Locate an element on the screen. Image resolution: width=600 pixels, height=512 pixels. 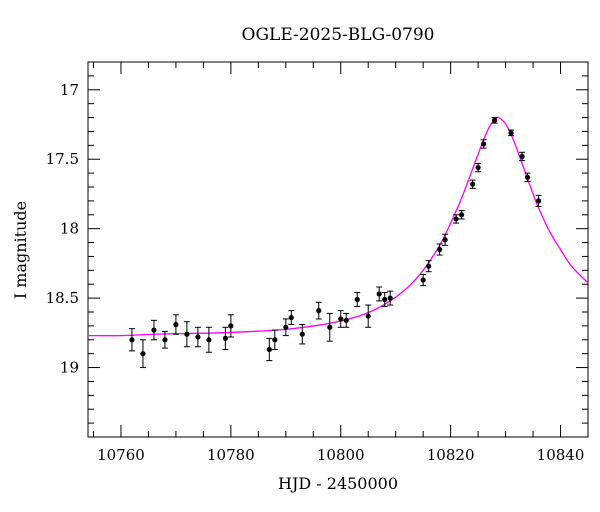
x-tick-label: 10820 is located at coordinates (451, 455).